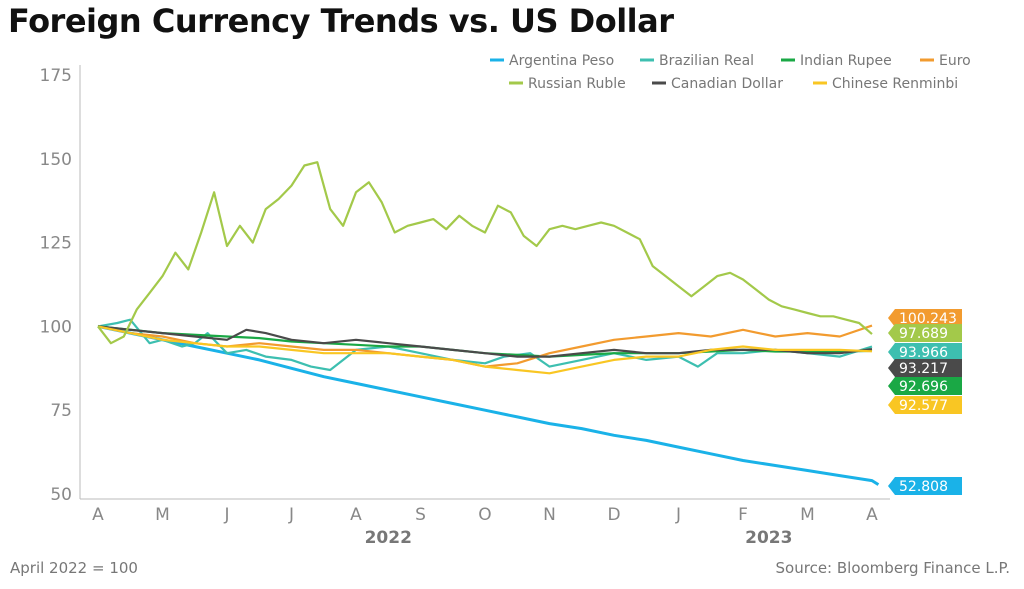 The image size is (1024, 589). I want to click on series-line-brazilian-real, so click(485, 345).